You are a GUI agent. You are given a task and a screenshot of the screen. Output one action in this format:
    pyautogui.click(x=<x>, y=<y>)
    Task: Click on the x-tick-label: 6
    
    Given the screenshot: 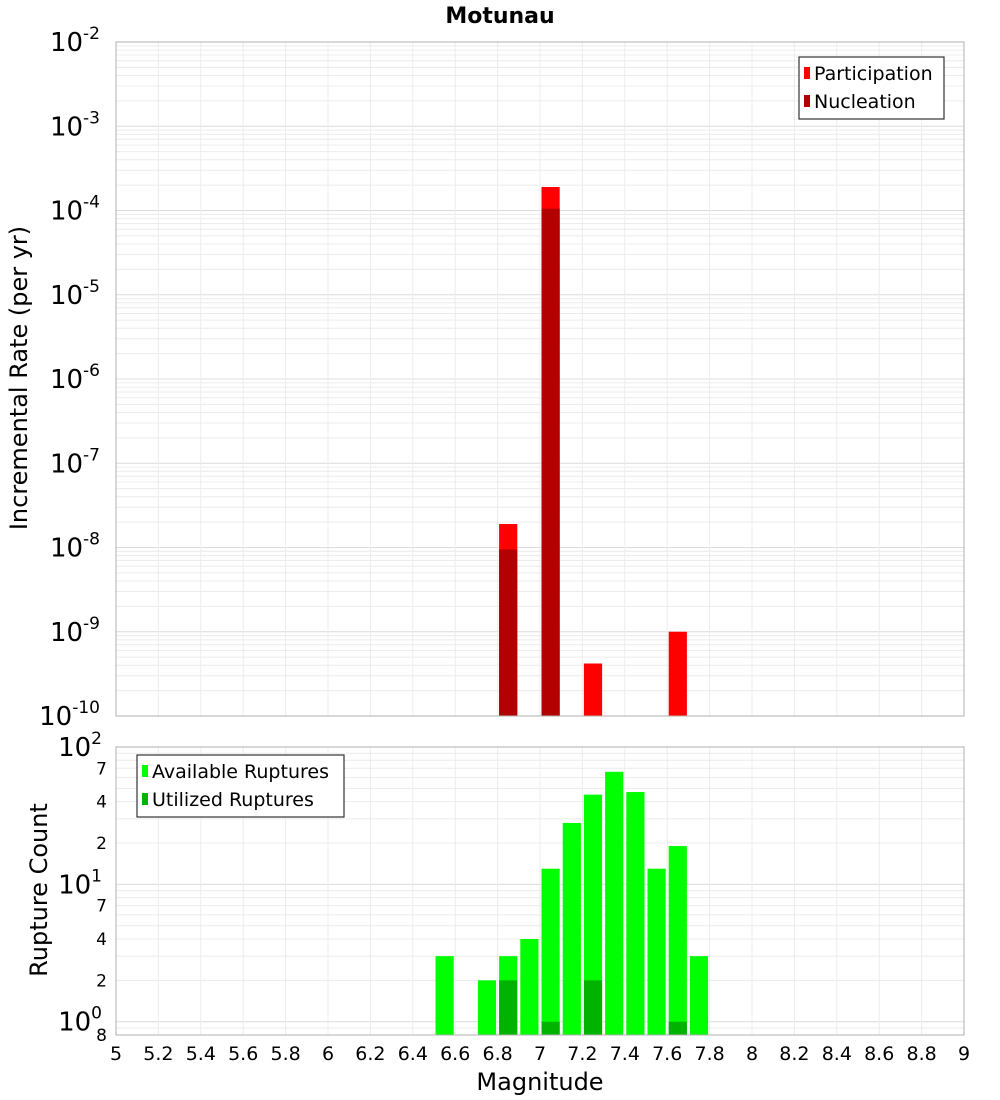 What is the action you would take?
    pyautogui.click(x=328, y=1054)
    